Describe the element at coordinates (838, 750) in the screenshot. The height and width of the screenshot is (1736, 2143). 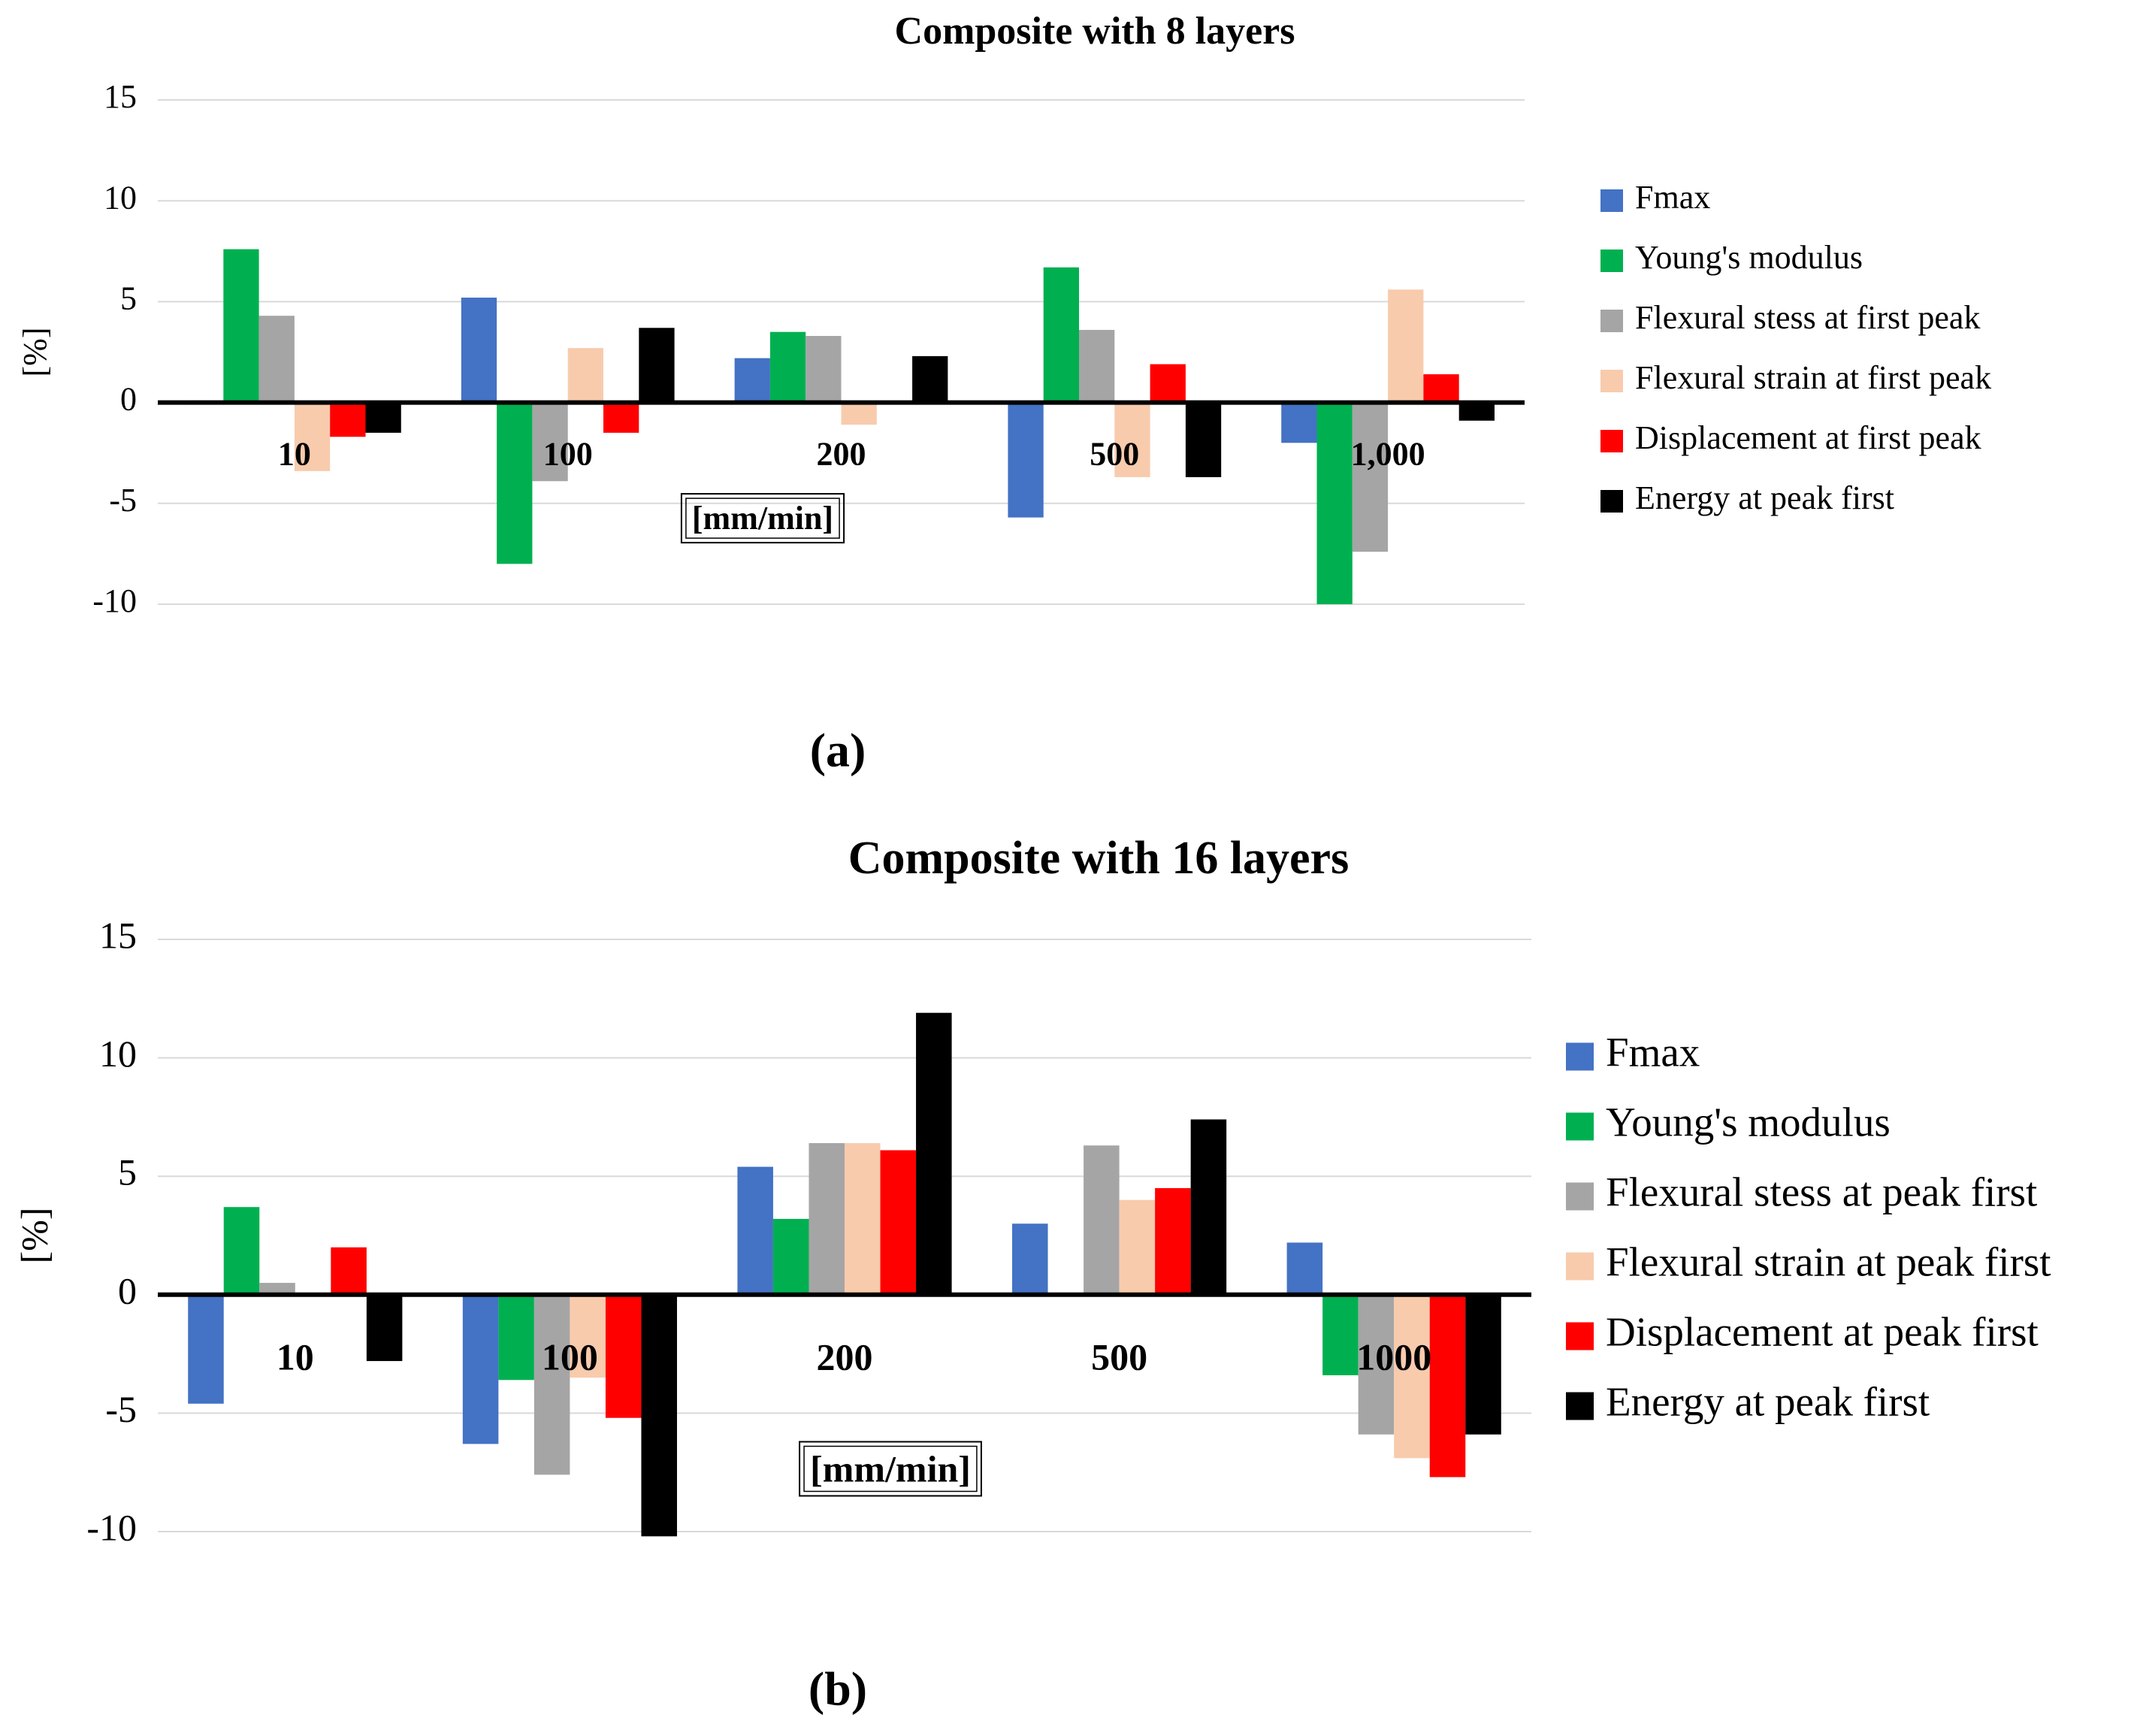
I see `caption: (a)` at that location.